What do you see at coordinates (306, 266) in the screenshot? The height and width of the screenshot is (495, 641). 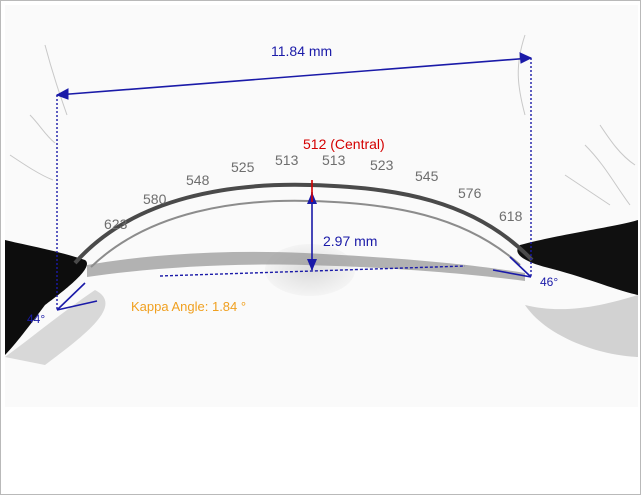 I see `iris-band` at bounding box center [306, 266].